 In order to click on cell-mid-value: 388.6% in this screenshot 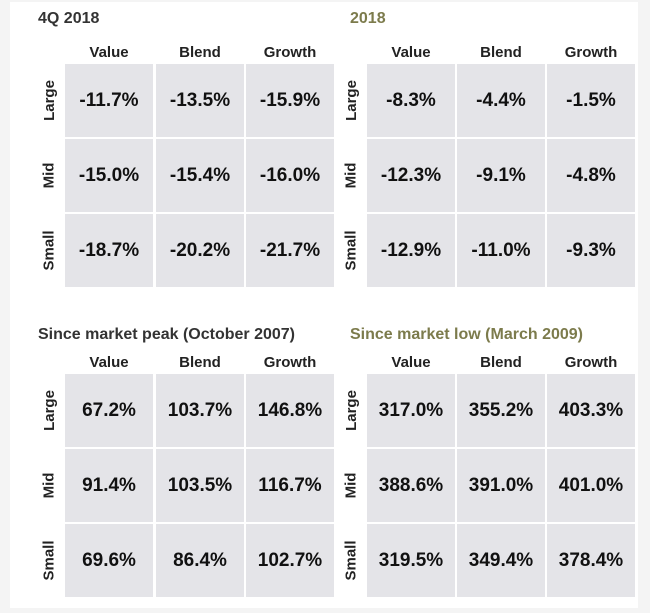, I will do `click(411, 485)`.